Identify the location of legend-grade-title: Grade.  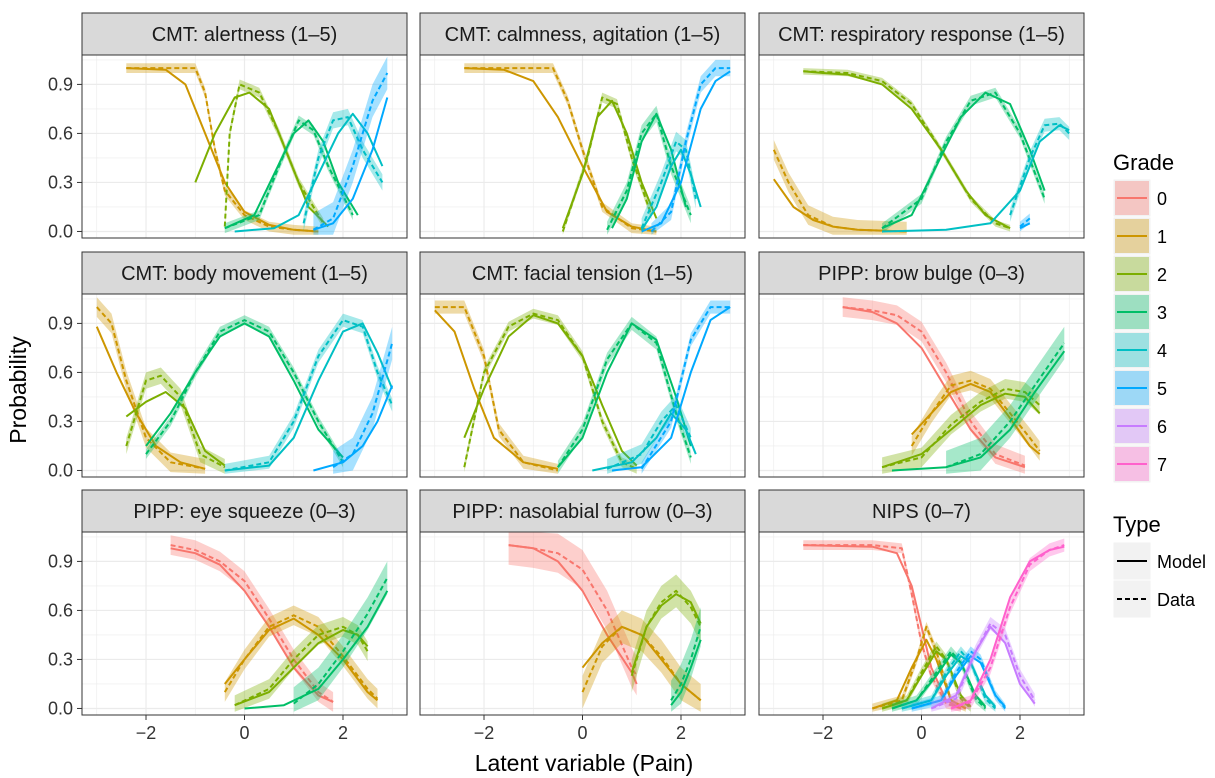
(1143, 162).